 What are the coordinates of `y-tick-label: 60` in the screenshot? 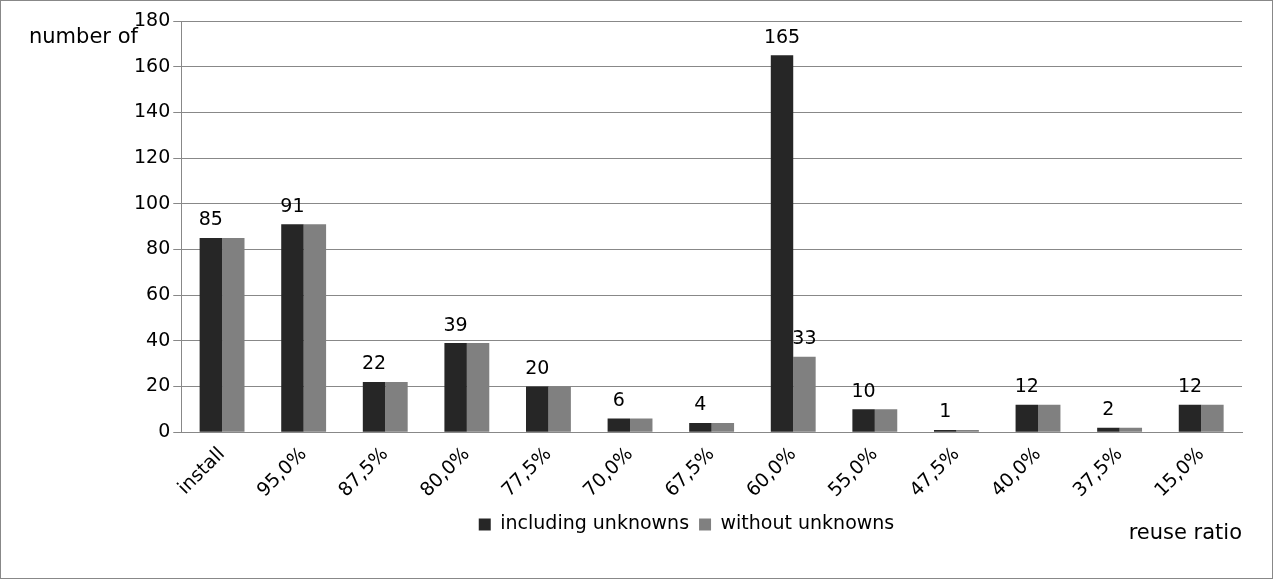 It's located at (158, 293).